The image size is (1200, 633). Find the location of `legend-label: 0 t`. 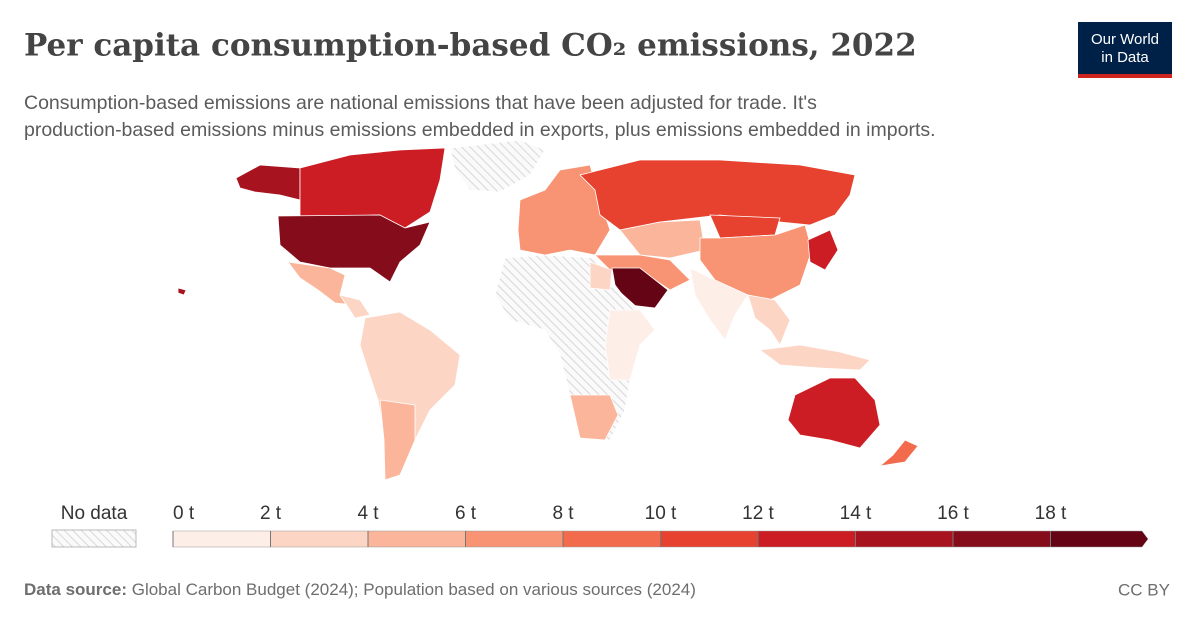

legend-label: 0 t is located at coordinates (184, 513).